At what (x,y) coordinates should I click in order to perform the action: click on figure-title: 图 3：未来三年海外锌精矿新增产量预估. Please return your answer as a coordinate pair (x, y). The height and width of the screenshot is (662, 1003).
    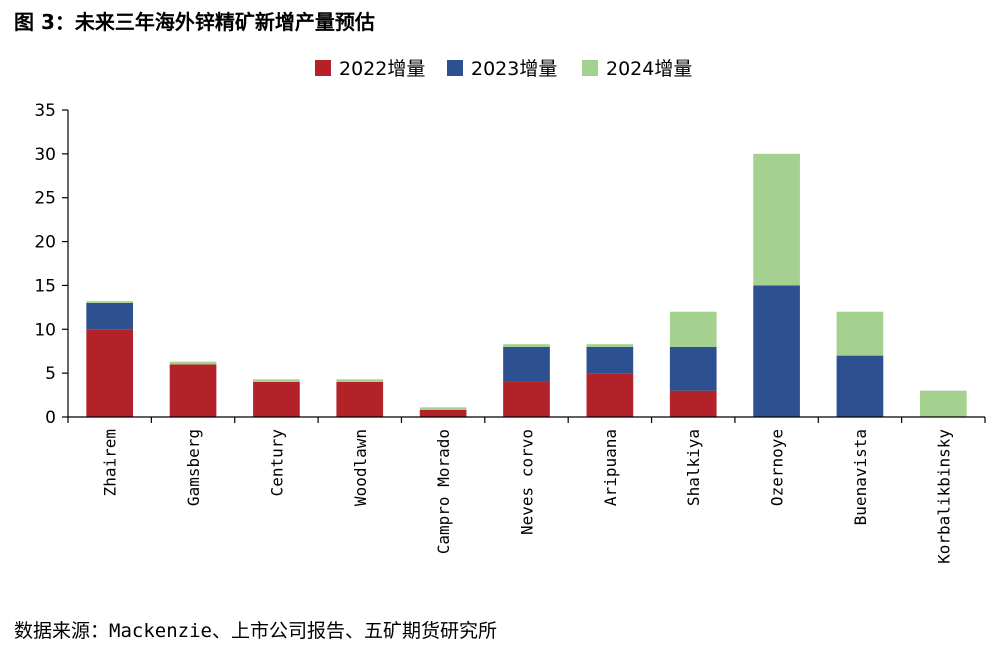
    Looking at the image, I should click on (194, 22).